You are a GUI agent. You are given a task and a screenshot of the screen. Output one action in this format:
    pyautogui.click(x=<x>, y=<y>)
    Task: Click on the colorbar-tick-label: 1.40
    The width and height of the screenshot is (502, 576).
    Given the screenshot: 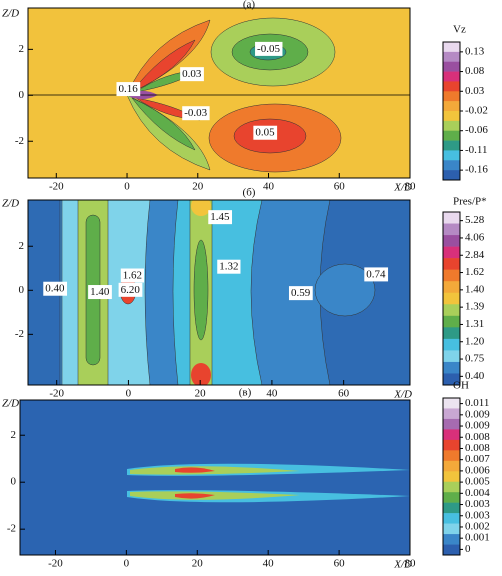 What is the action you would take?
    pyautogui.click(x=475, y=289)
    